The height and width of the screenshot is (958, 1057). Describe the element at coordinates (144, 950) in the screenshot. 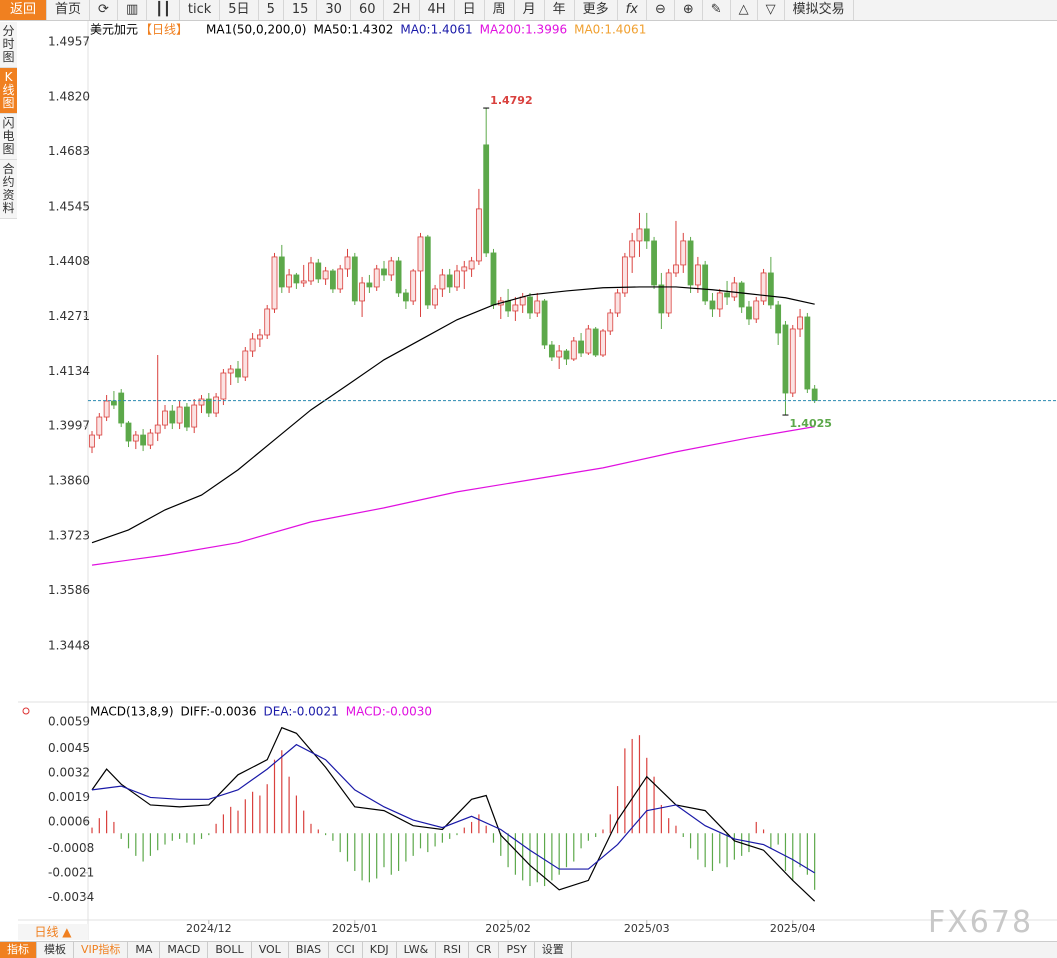

I see `bottom-tab: MA` at that location.